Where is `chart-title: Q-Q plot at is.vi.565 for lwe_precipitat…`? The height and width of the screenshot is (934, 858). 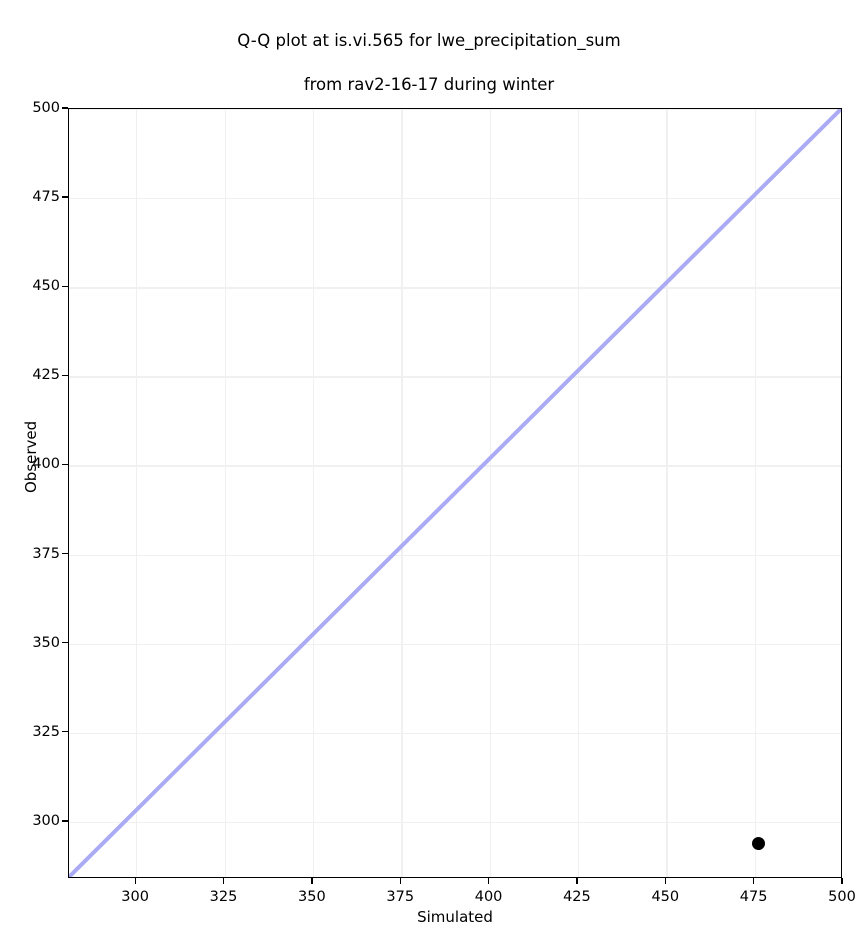
chart-title: Q-Q plot at is.vi.565 for lwe_precipitat… is located at coordinates (429, 63).